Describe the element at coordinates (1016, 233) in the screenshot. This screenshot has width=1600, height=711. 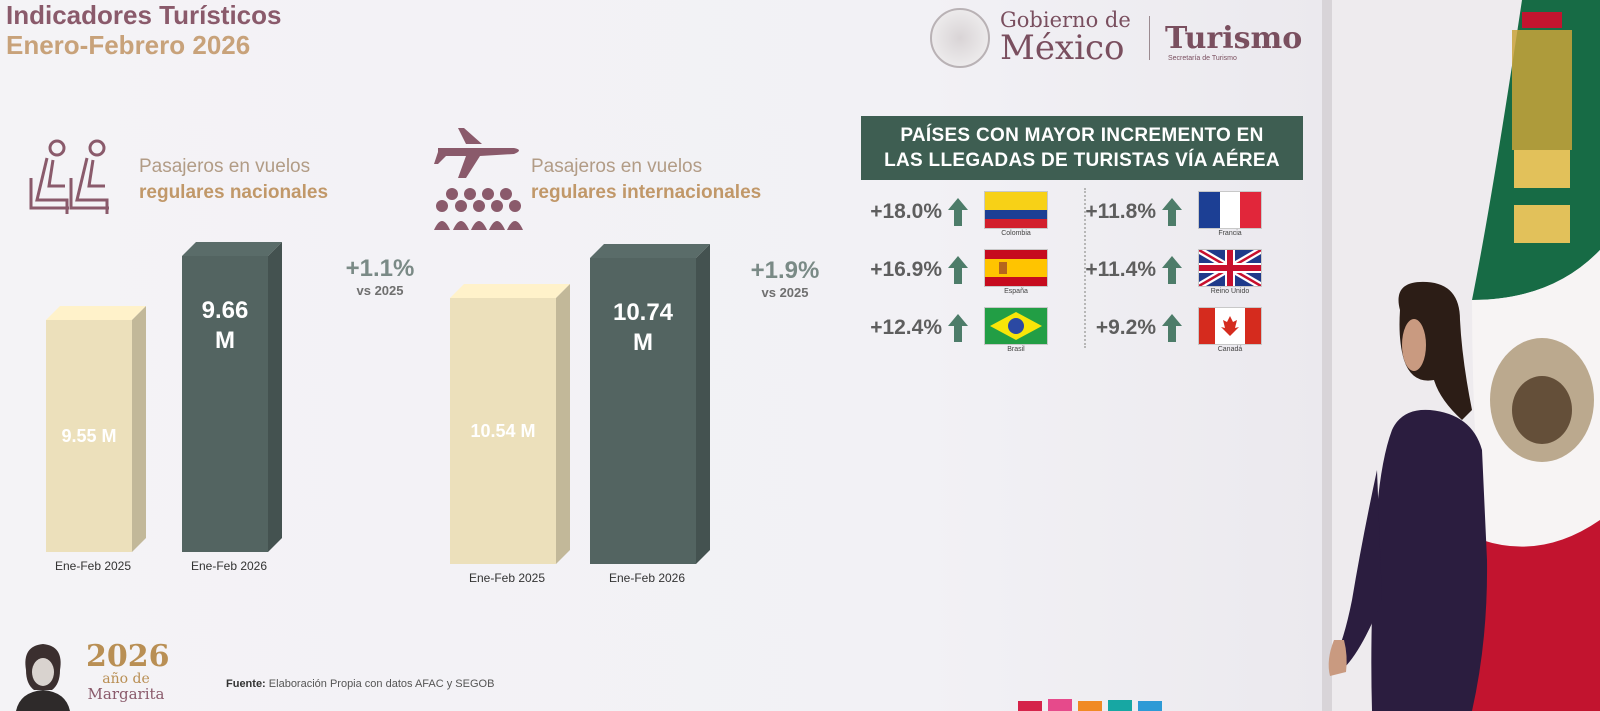
I see `country-name: Colombia` at that location.